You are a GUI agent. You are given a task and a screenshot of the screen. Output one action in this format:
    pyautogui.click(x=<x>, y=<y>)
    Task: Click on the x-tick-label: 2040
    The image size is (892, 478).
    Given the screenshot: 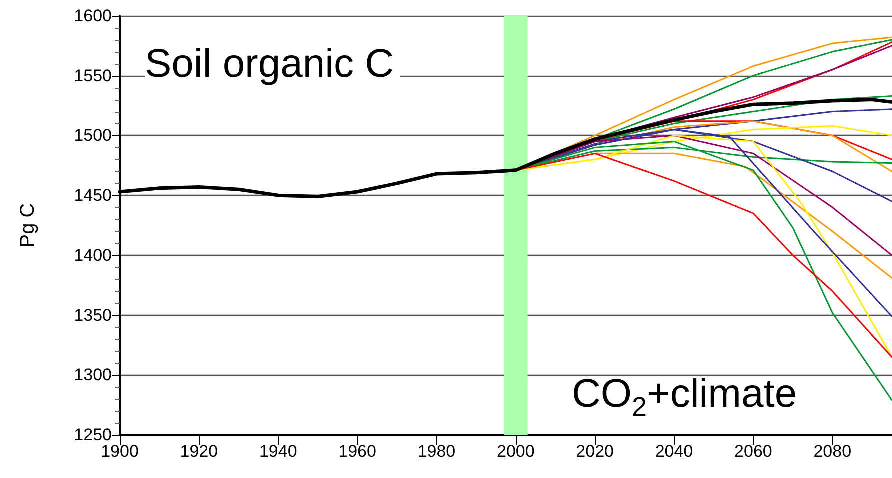 What is the action you would take?
    pyautogui.click(x=674, y=451)
    